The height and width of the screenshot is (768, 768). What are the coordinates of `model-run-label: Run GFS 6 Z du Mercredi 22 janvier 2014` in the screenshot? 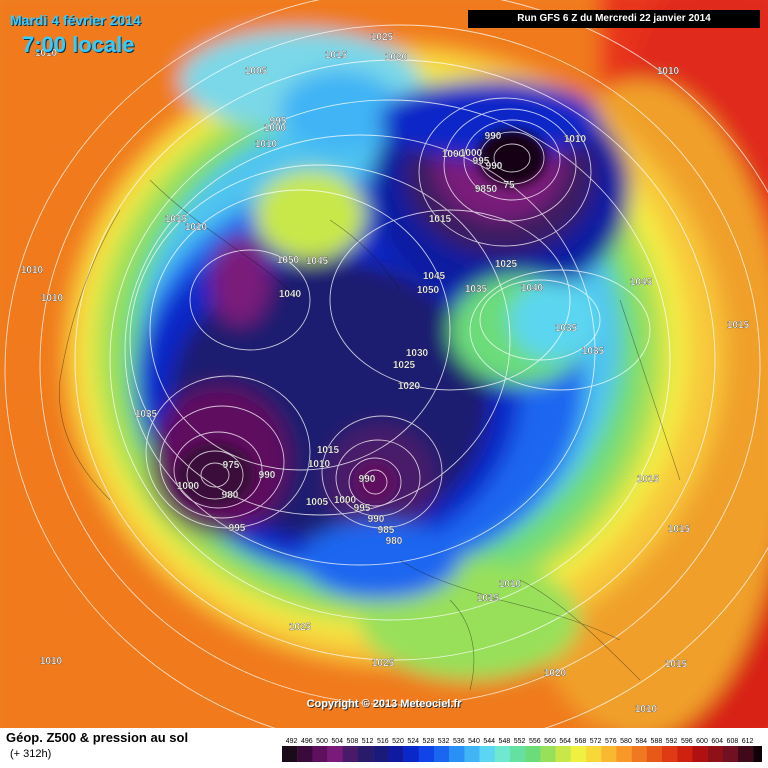 It's located at (614, 19).